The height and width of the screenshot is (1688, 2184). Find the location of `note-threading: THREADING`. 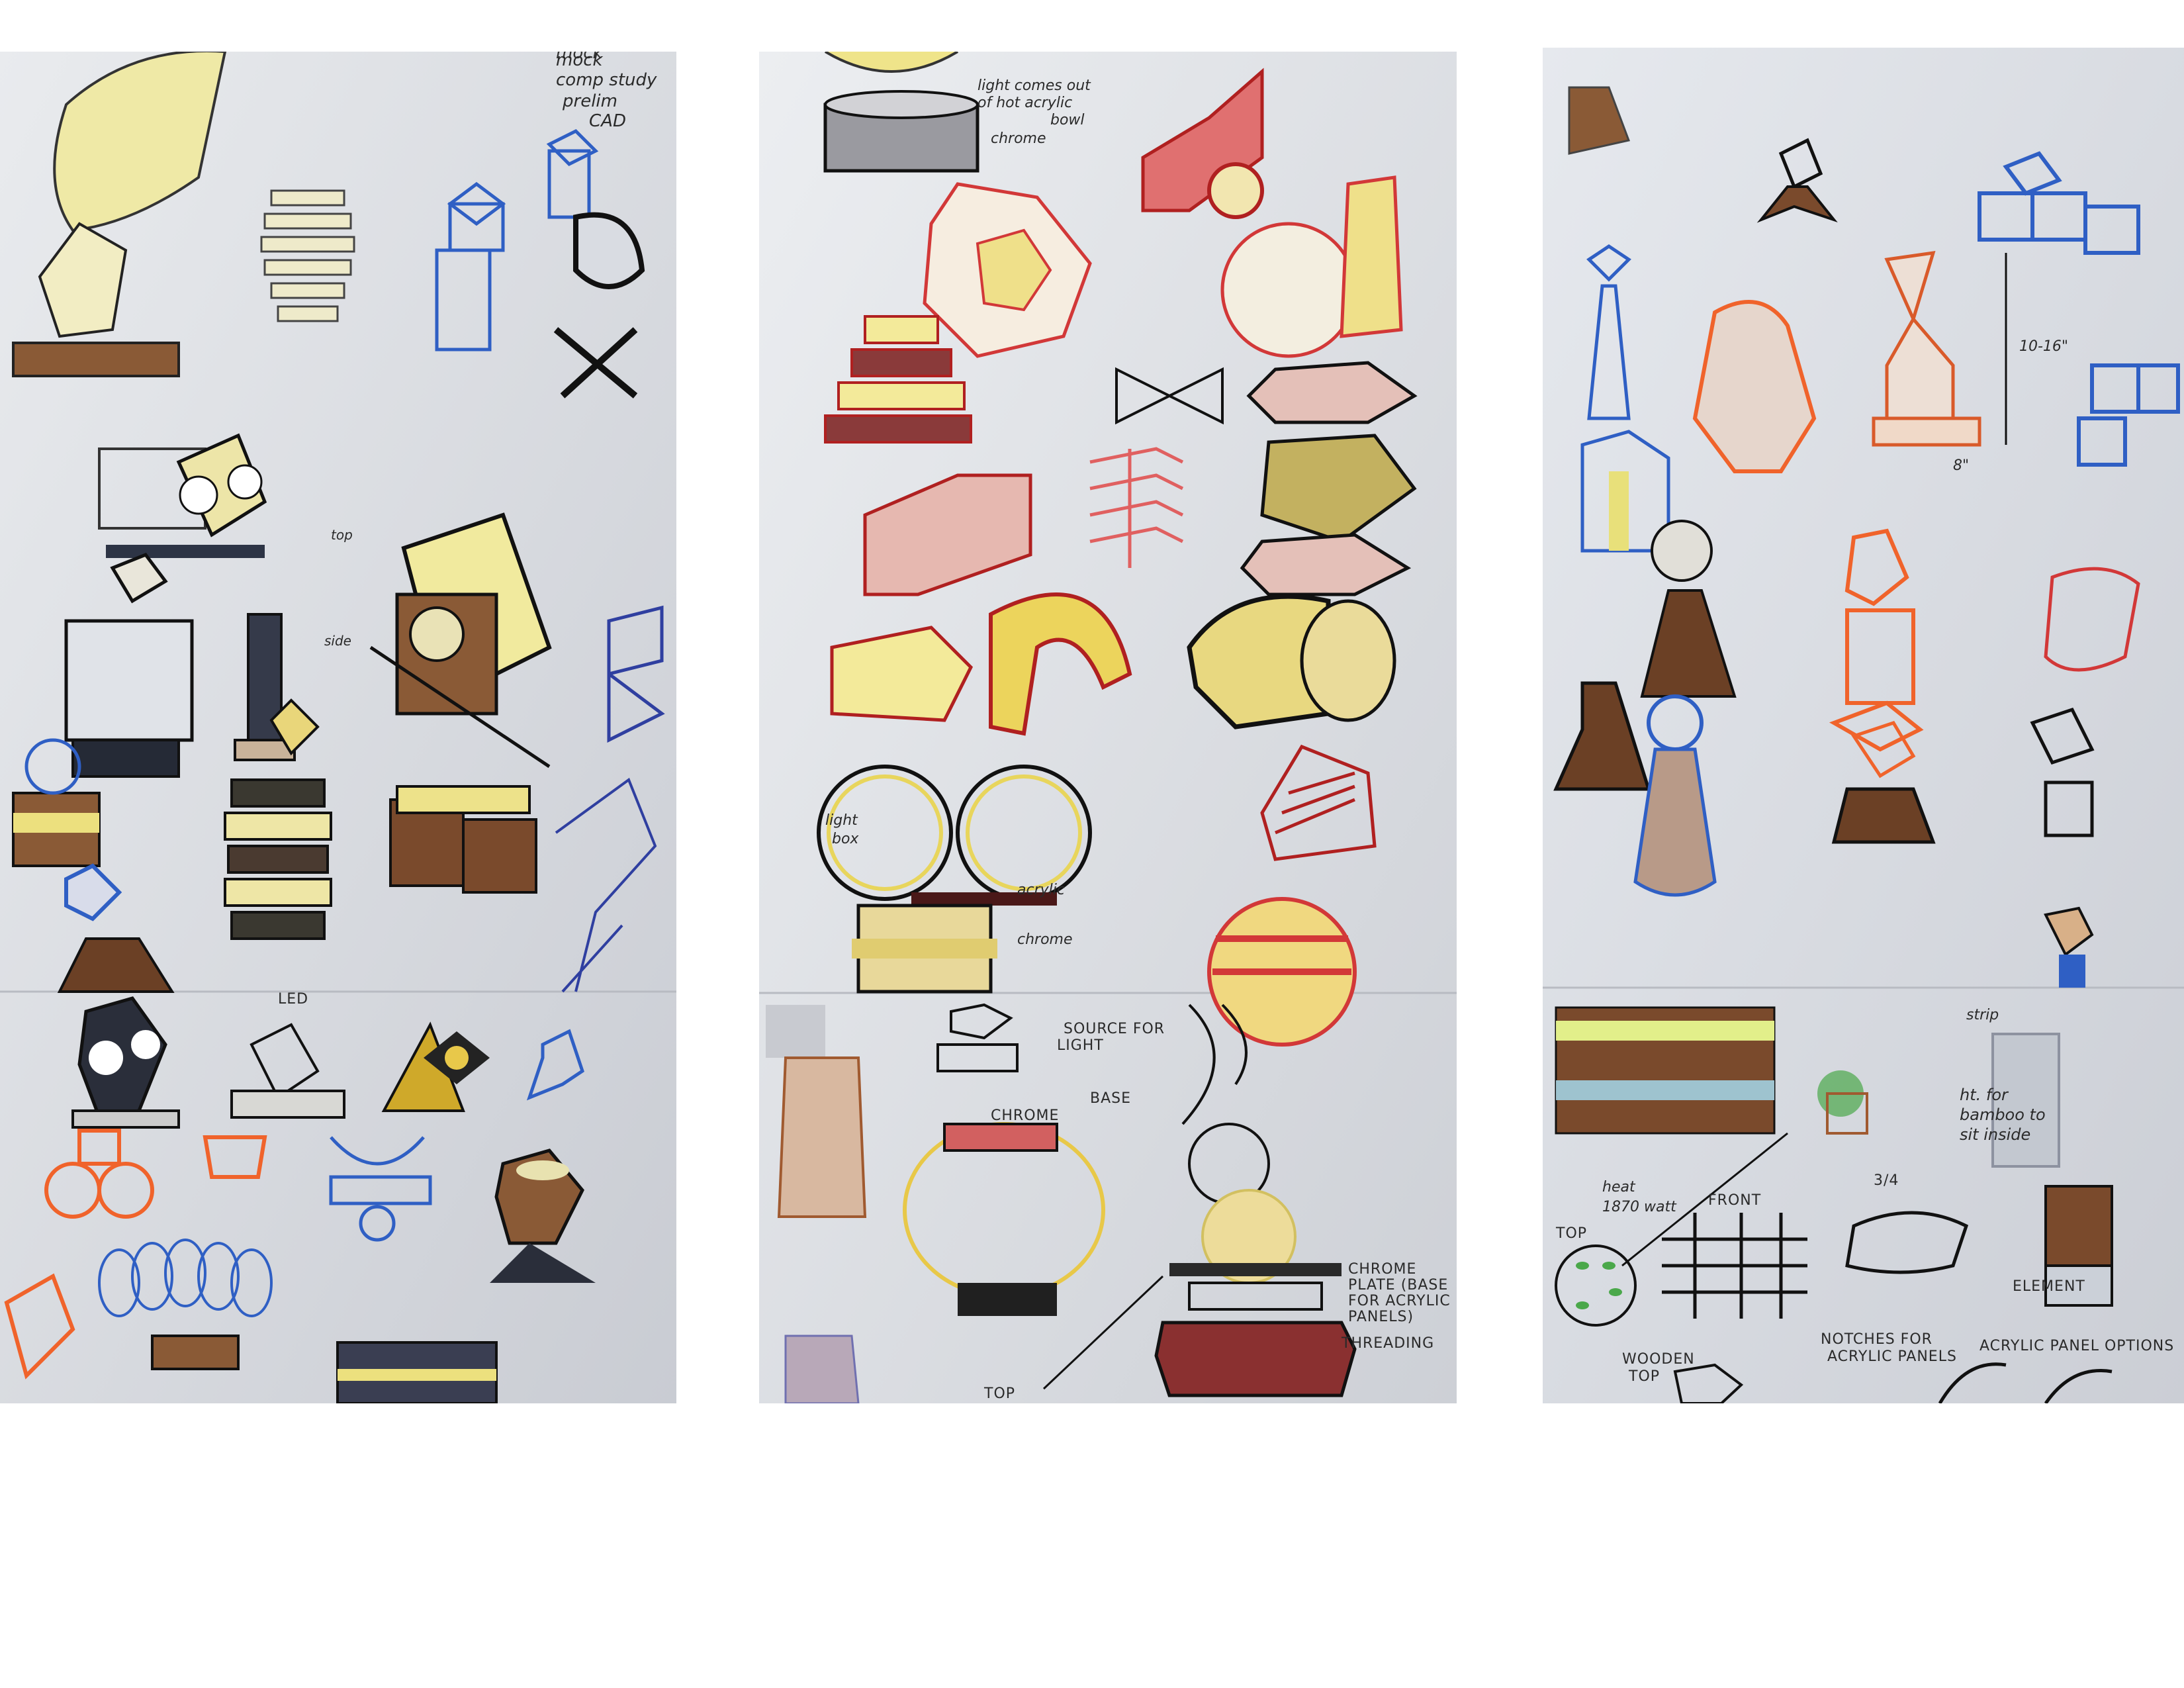

note-threading: THREADING is located at coordinates (1388, 1343).